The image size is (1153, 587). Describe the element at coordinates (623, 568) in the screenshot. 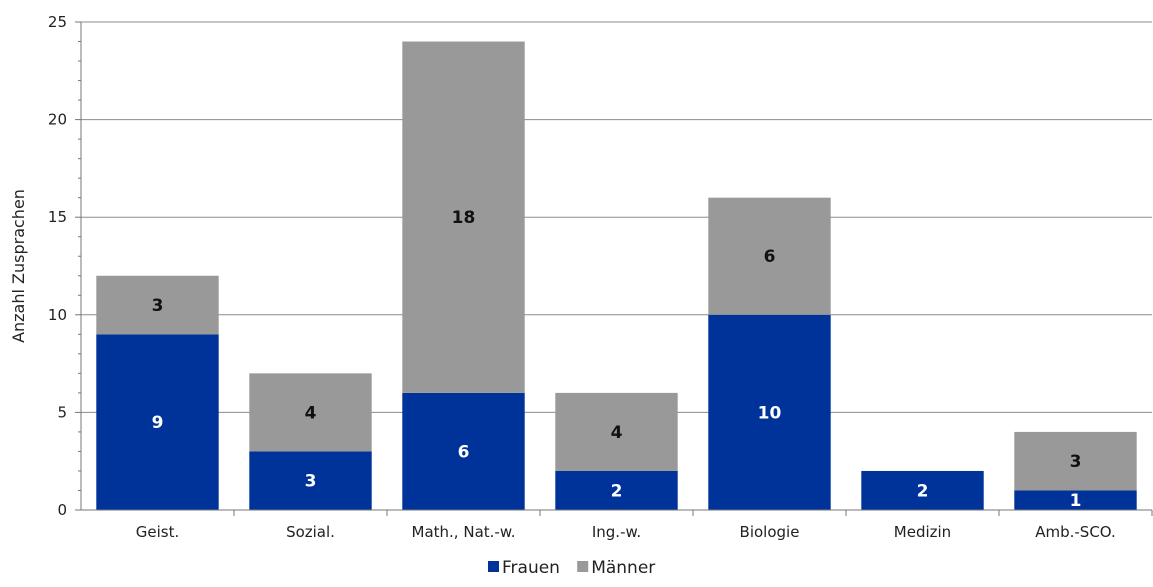

I see `legend-label: Männer` at that location.